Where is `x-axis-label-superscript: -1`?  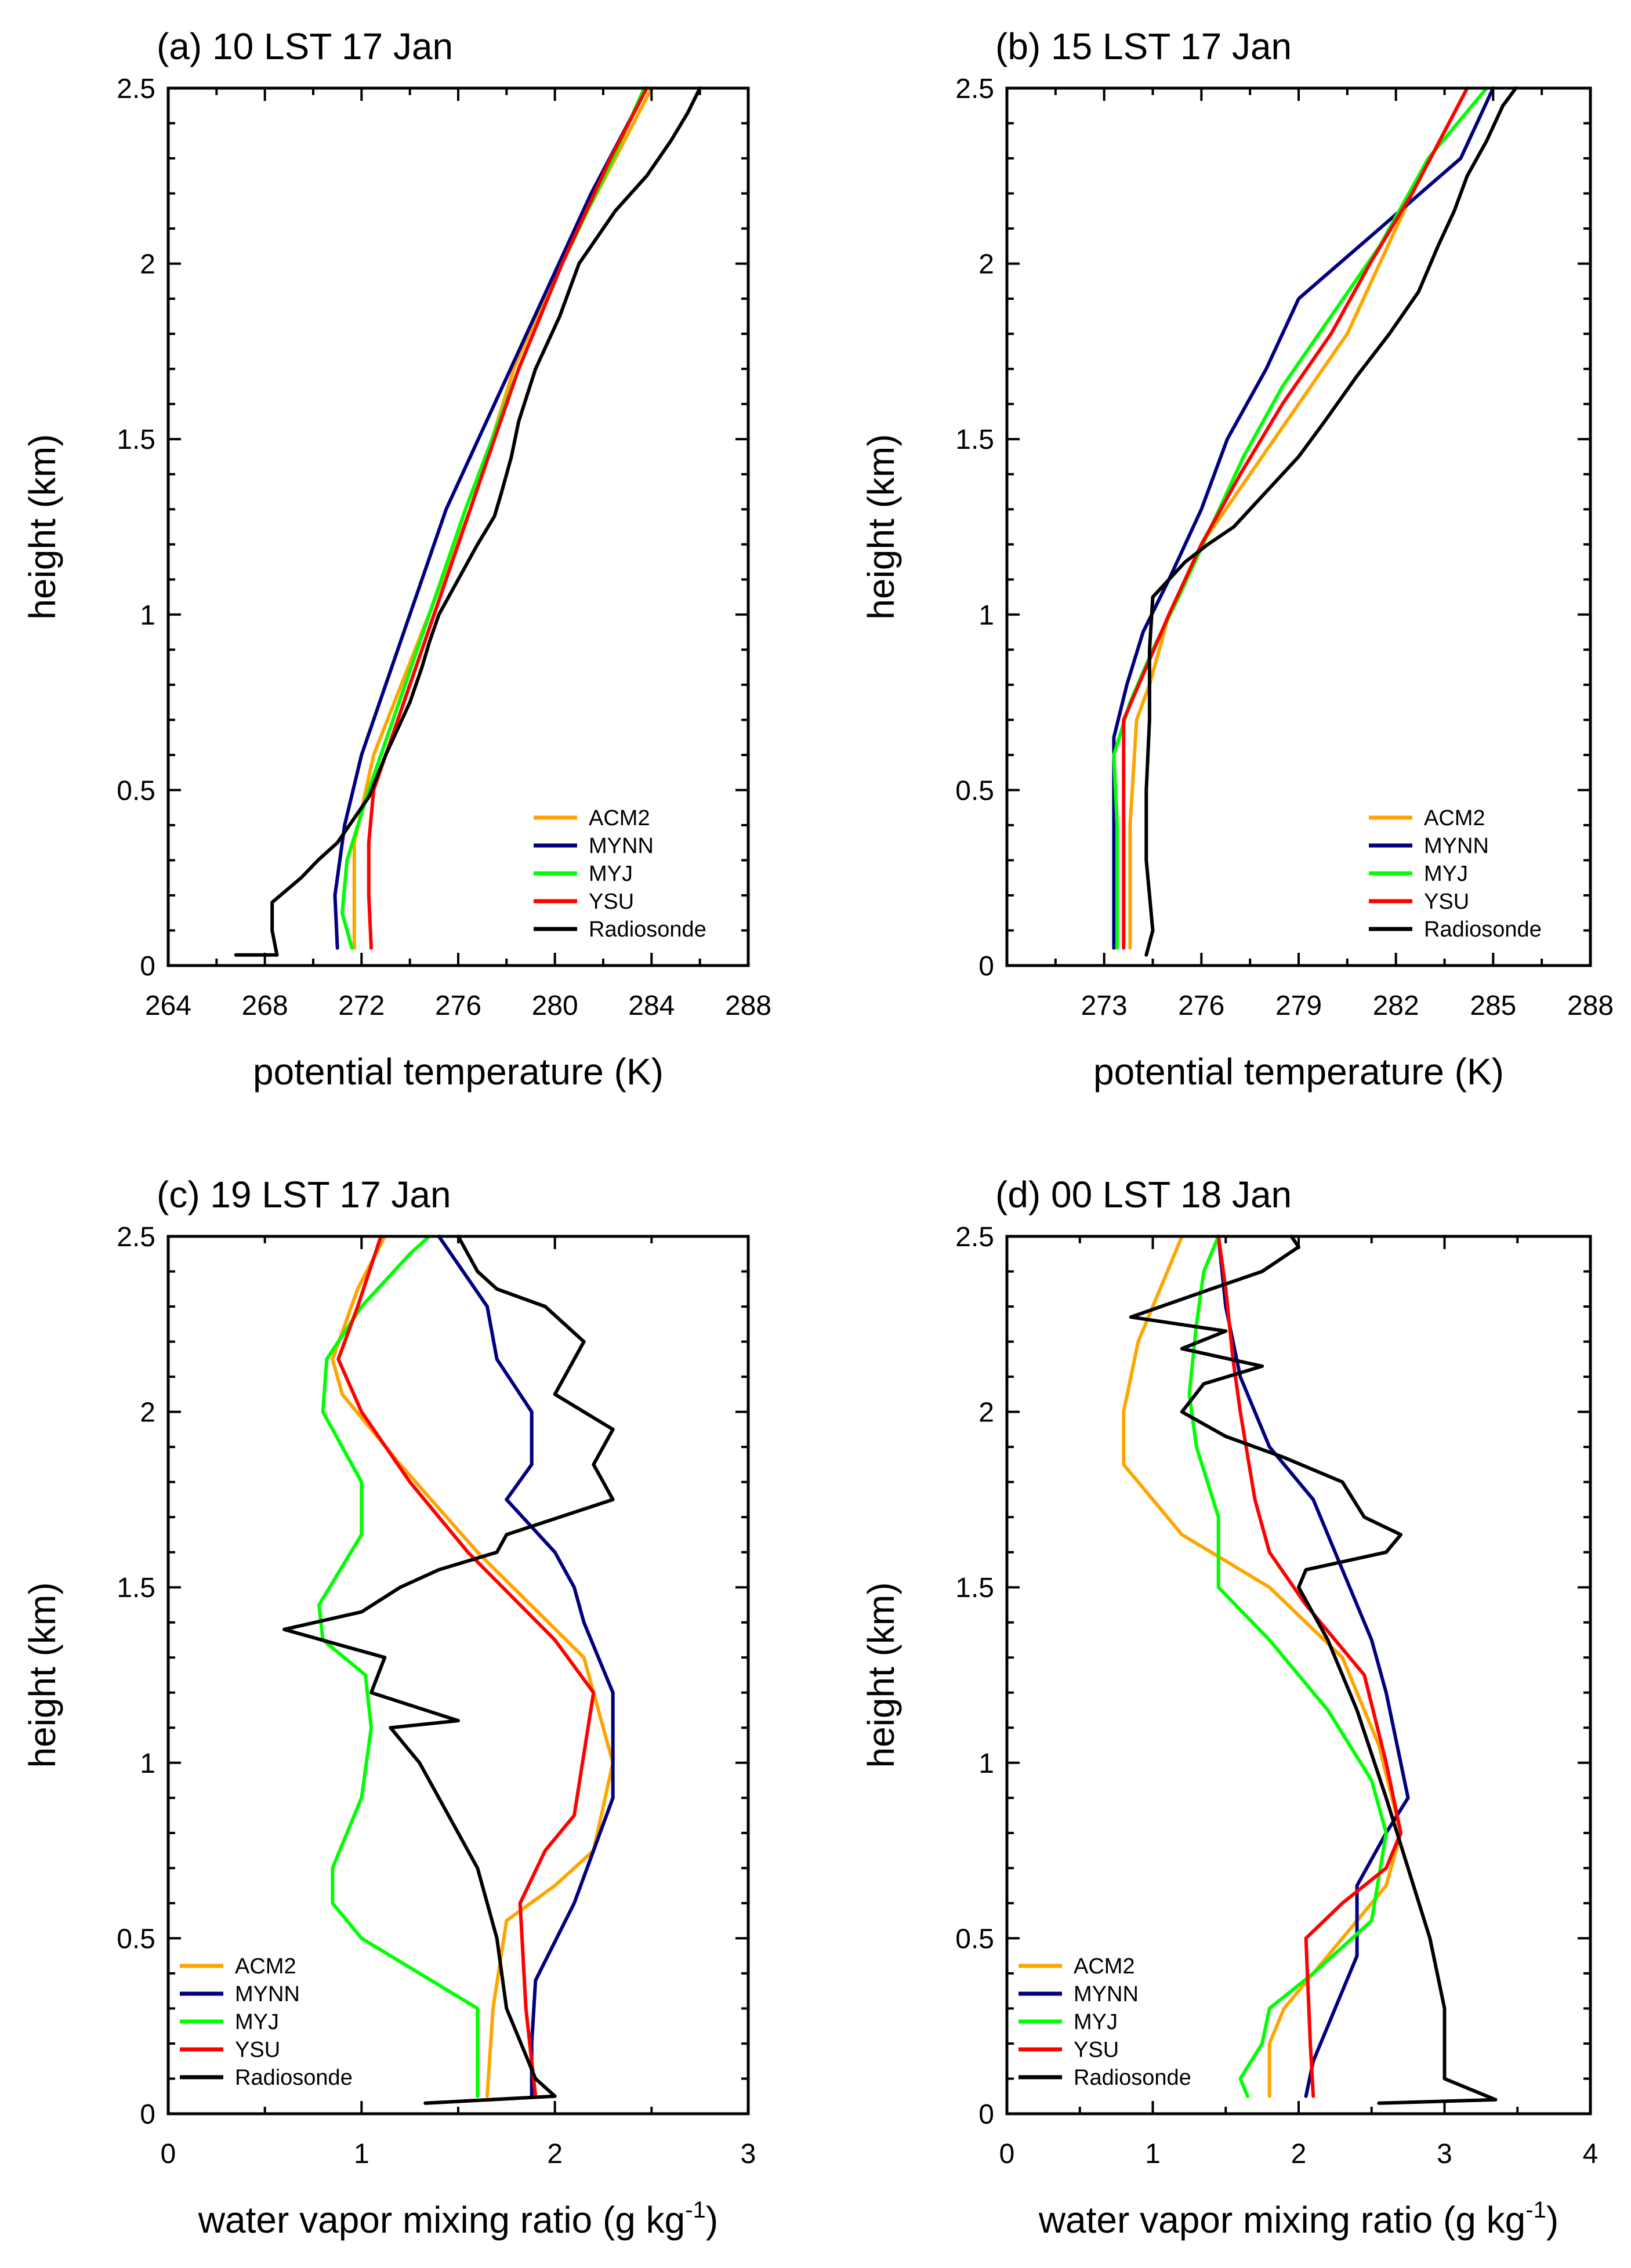 x-axis-label-superscript: -1 is located at coordinates (1536, 2210).